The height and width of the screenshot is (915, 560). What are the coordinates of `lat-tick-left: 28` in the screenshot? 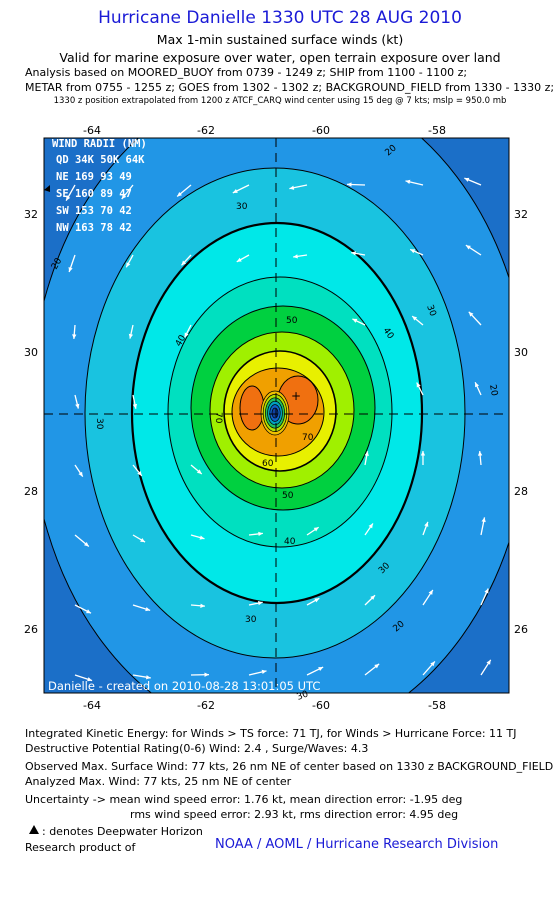 It's located at (31, 491).